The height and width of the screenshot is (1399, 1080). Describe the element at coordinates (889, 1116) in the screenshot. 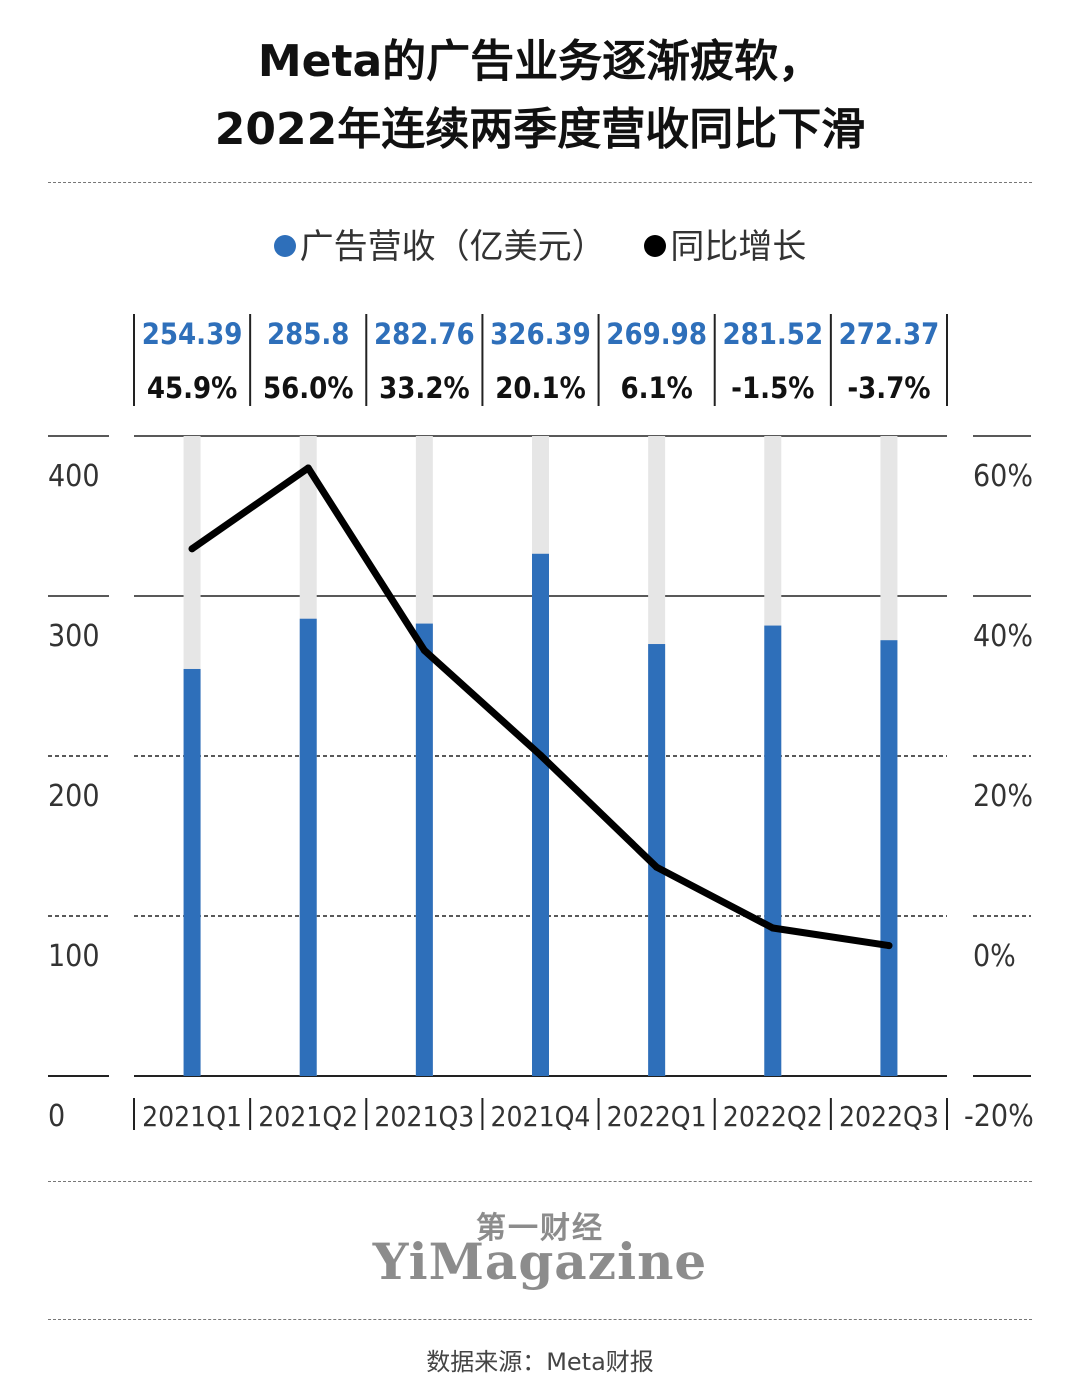

I see `x-axis-category-label: 2022Q3` at that location.